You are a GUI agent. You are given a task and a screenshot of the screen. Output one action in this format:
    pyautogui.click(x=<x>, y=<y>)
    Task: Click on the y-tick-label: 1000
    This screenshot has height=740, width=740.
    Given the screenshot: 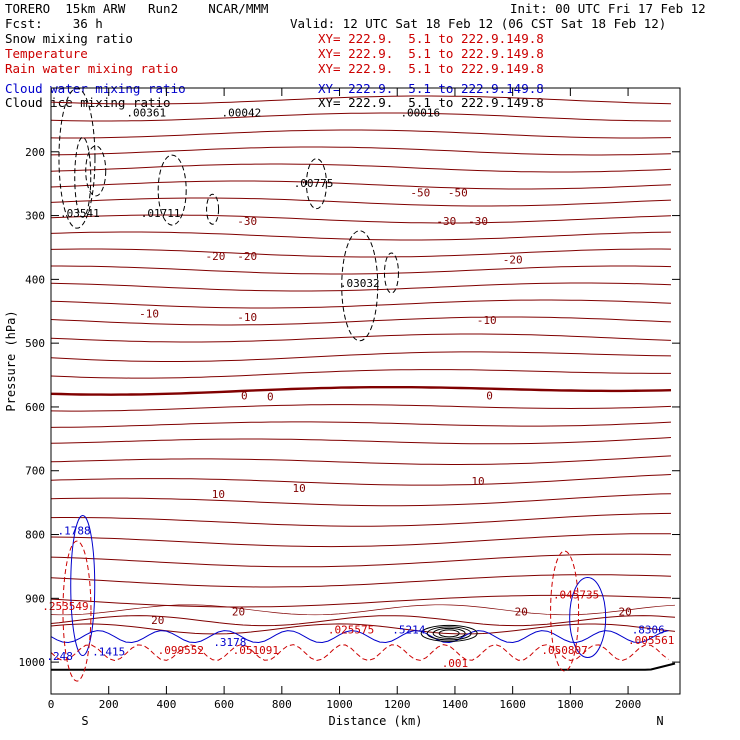 What is the action you would take?
    pyautogui.click(x=32, y=662)
    